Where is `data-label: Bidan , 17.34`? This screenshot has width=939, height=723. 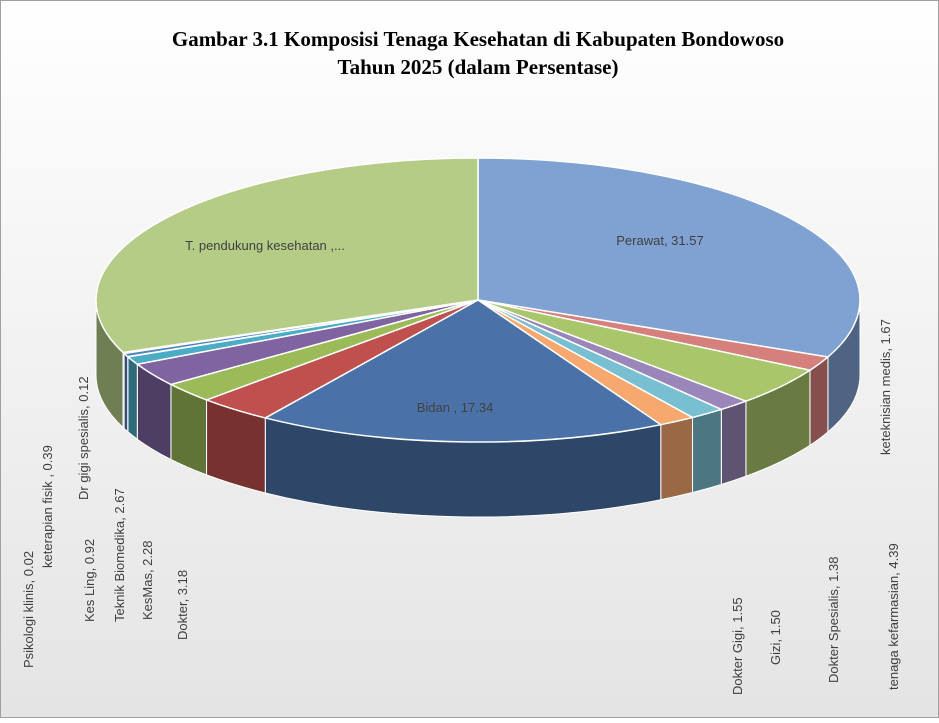
data-label: Bidan , 17.34 is located at coordinates (455, 407).